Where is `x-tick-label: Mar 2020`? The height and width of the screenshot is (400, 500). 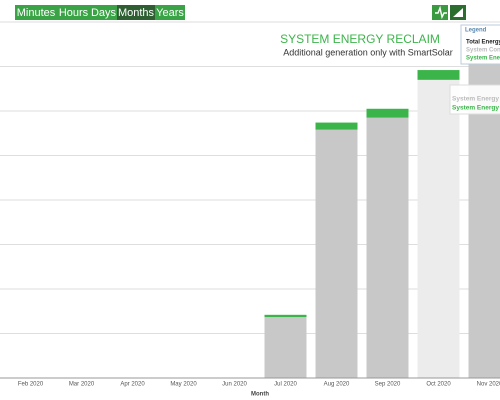 x-tick-label: Mar 2020 is located at coordinates (82, 385).